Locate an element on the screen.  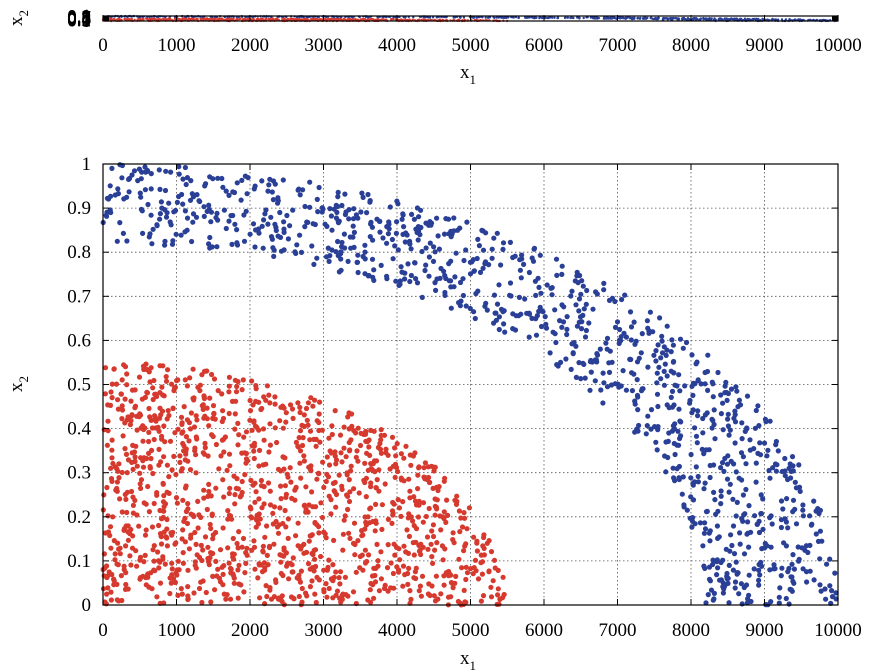
x-tick-label: 10000 is located at coordinates (838, 630).